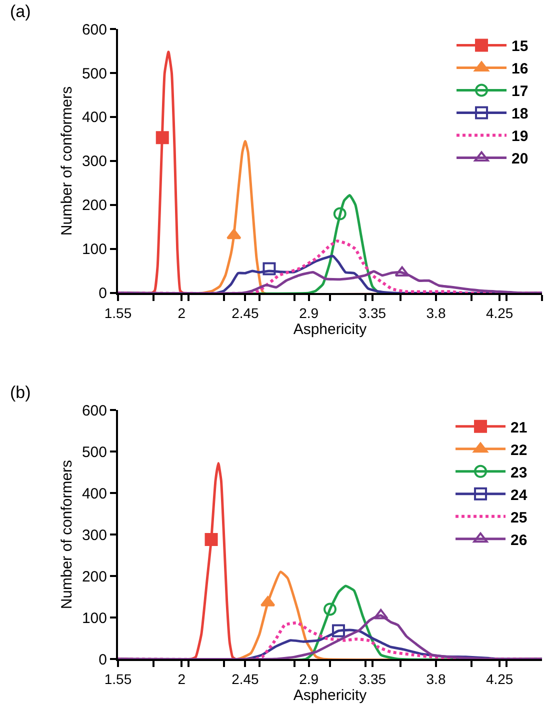 The image size is (559, 723). What do you see at coordinates (520, 114) in the screenshot?
I see `legend-label: 18` at bounding box center [520, 114].